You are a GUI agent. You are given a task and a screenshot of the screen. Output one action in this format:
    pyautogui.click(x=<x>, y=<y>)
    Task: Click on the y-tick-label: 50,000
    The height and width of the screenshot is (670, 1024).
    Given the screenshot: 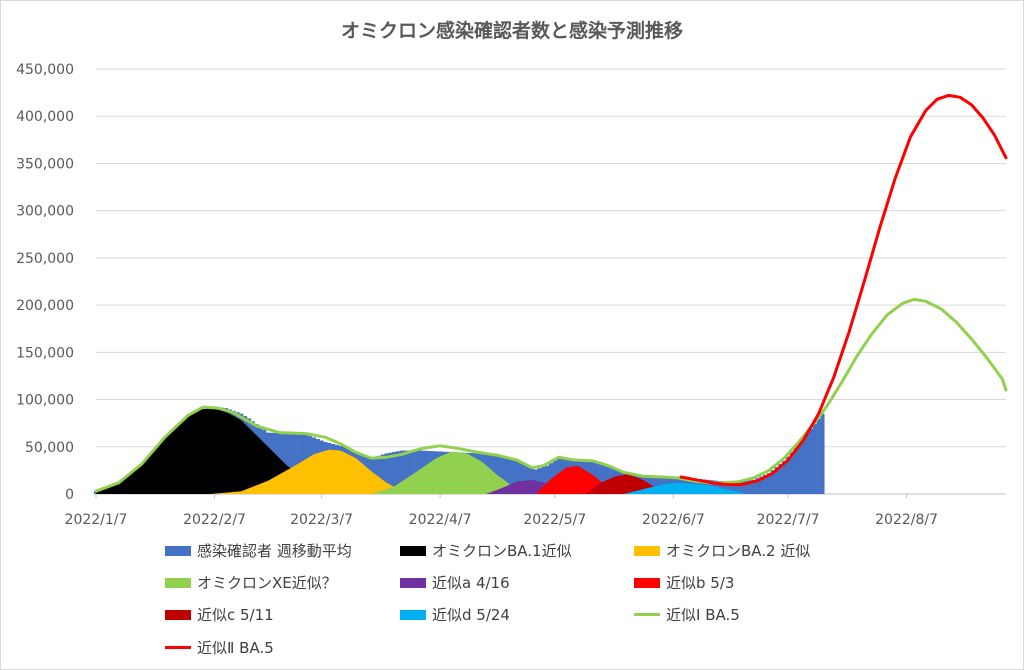 What is the action you would take?
    pyautogui.click(x=49, y=448)
    